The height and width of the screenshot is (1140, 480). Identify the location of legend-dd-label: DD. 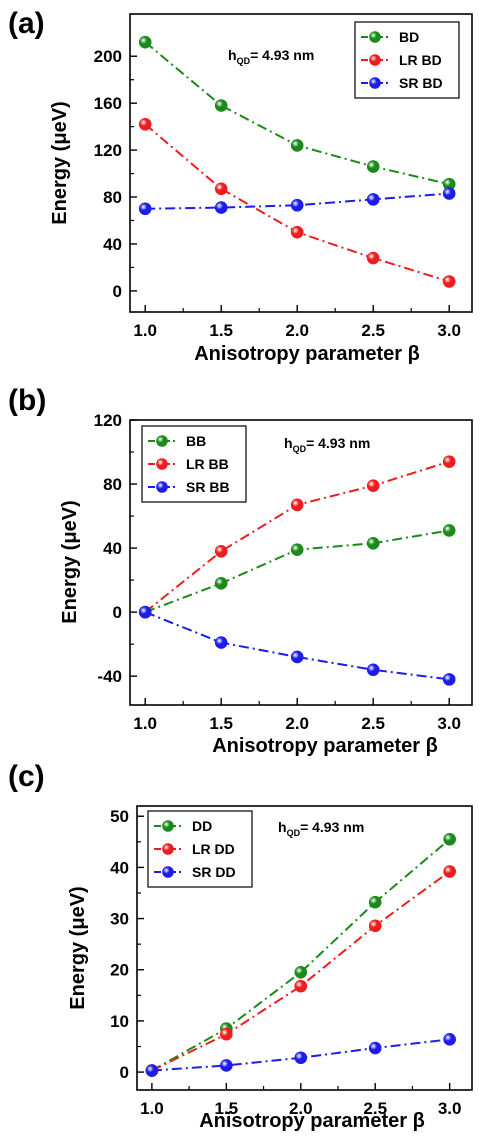
(202, 826).